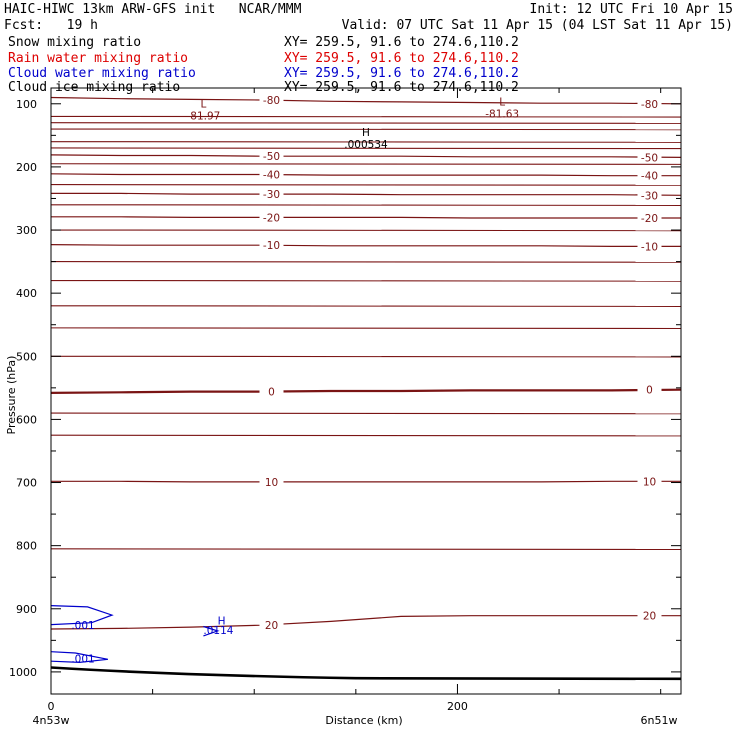 The width and height of the screenshot is (740, 740). Describe the element at coordinates (366, 145) in the screenshot. I see `extremum-value: .000534` at that location.